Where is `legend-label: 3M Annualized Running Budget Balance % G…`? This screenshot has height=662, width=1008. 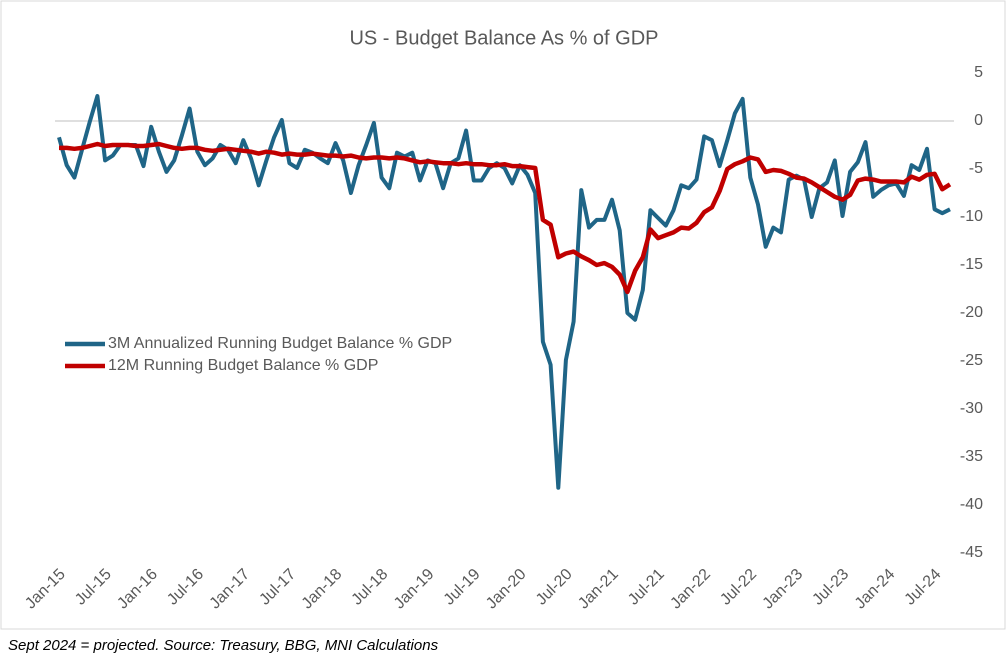
legend-label: 3M Annualized Running Budget Balance % G… is located at coordinates (280, 343).